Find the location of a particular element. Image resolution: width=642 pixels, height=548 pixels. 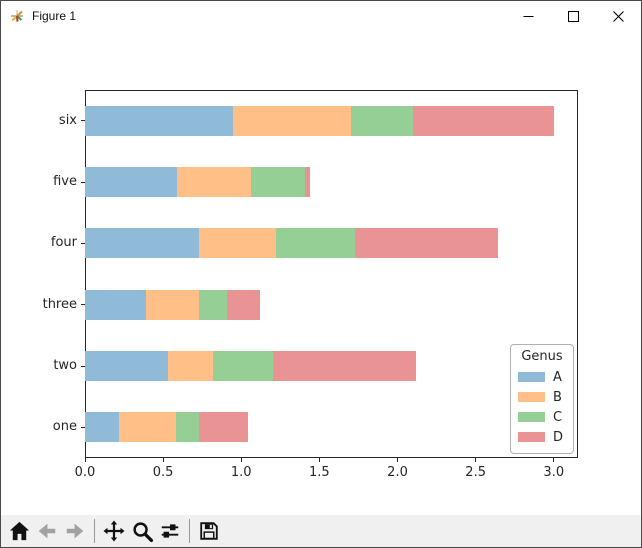

bar-segment-B-four is located at coordinates (237, 243).